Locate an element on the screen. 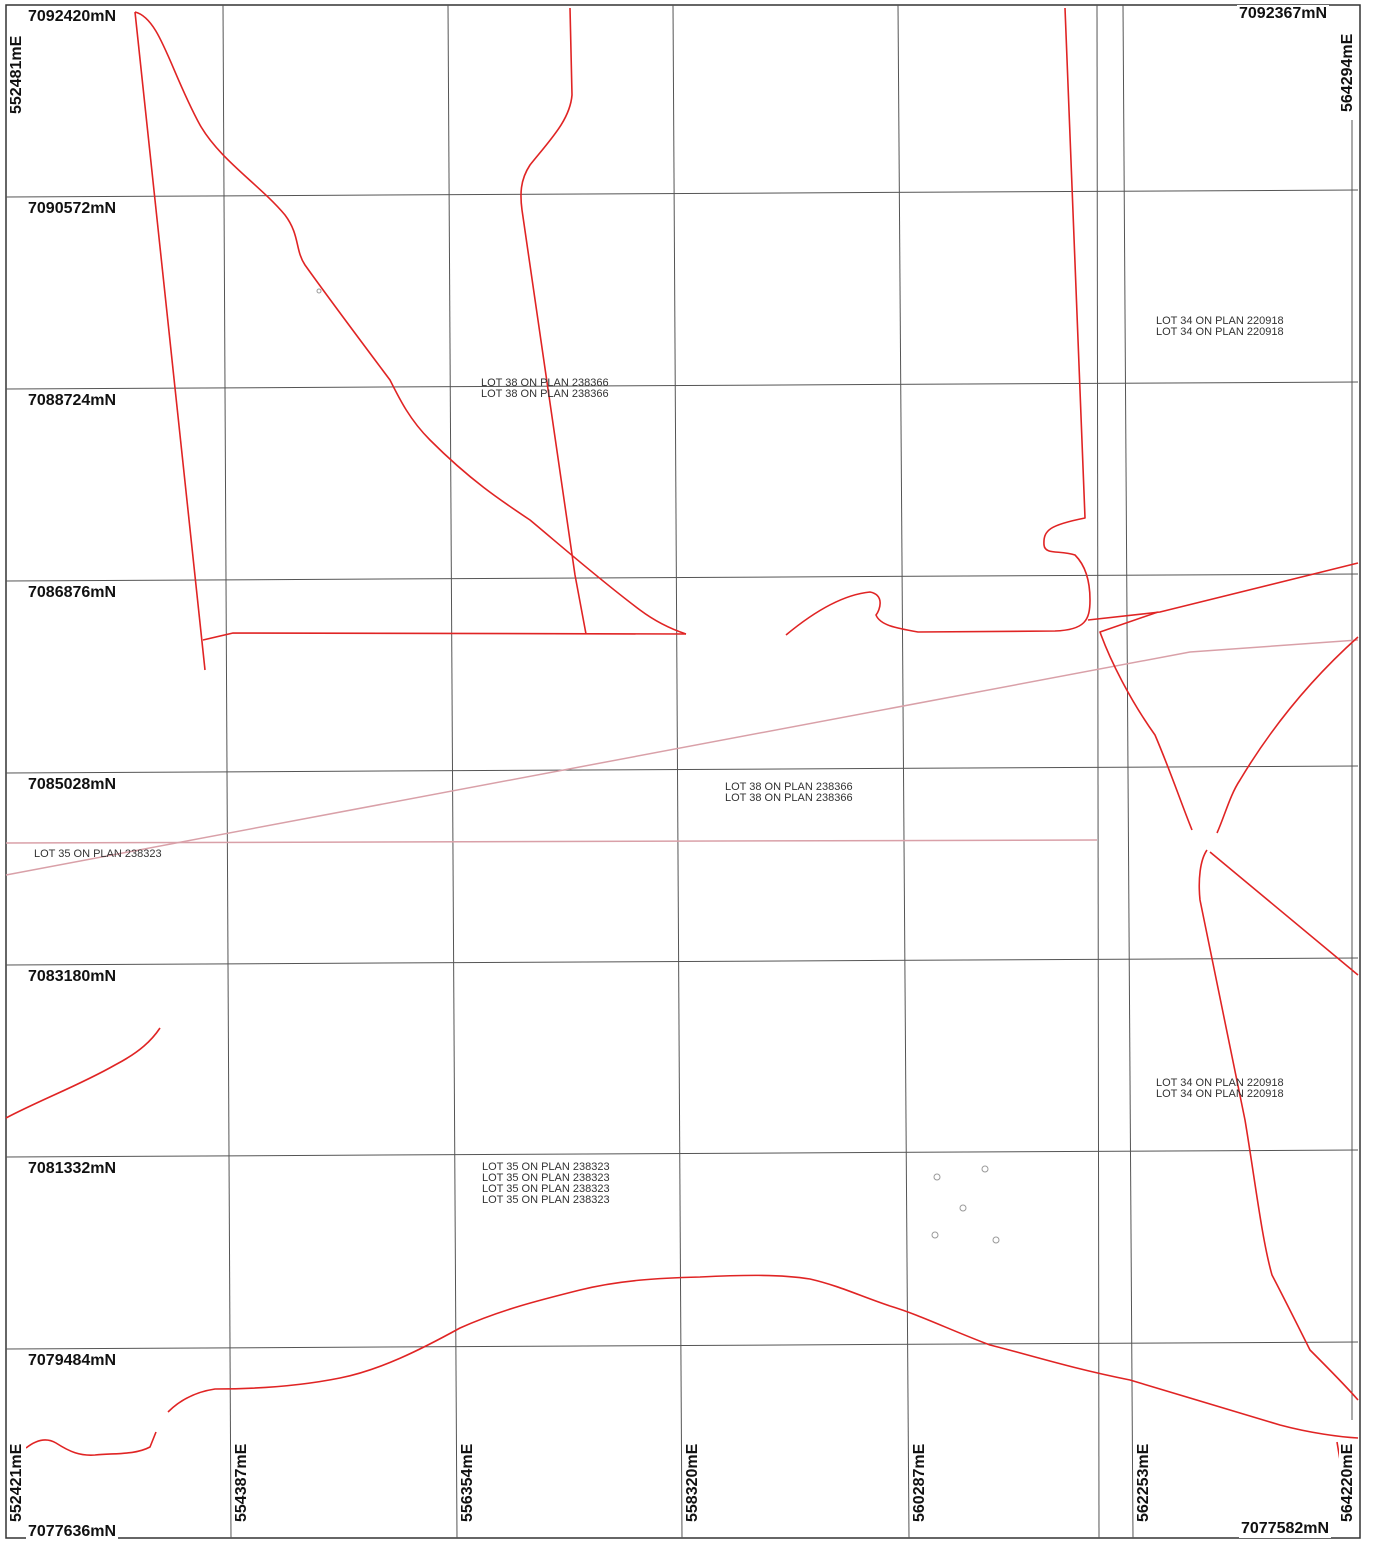  northing-label: 7085028mN is located at coordinates (72, 785).